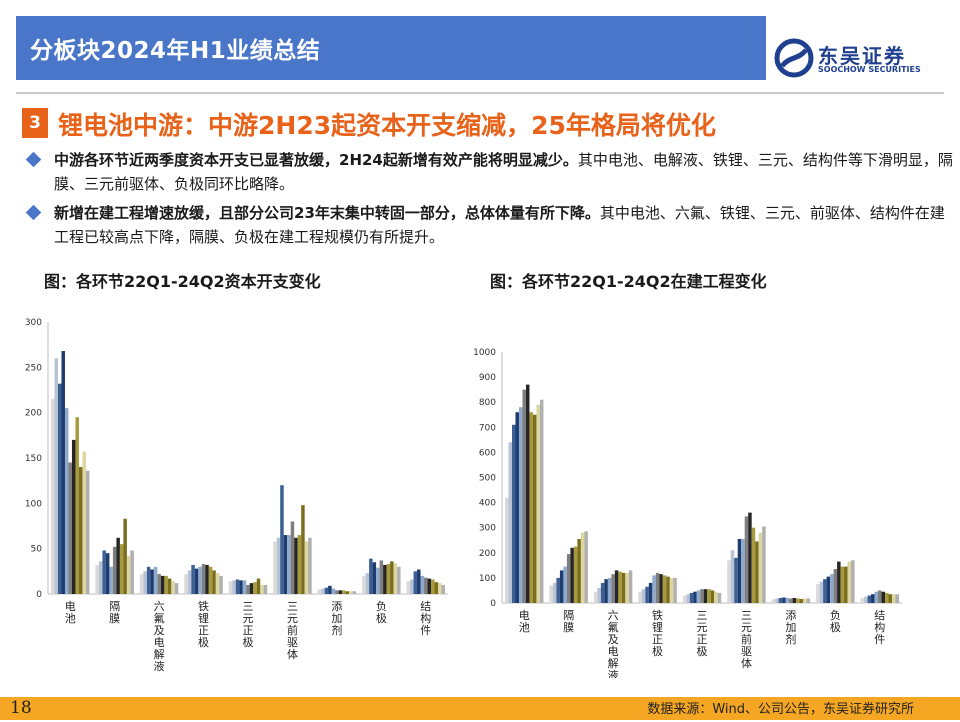 This screenshot has height=722, width=960. Describe the element at coordinates (746, 639) in the screenshot. I see `category-label: 三元前驱体` at that location.